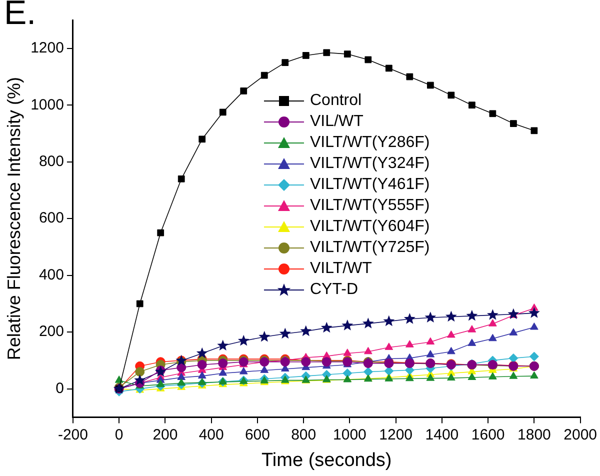 This screenshot has height=476, width=600. Describe the element at coordinates (47, 105) in the screenshot. I see `y-tick-label: 1000` at that location.